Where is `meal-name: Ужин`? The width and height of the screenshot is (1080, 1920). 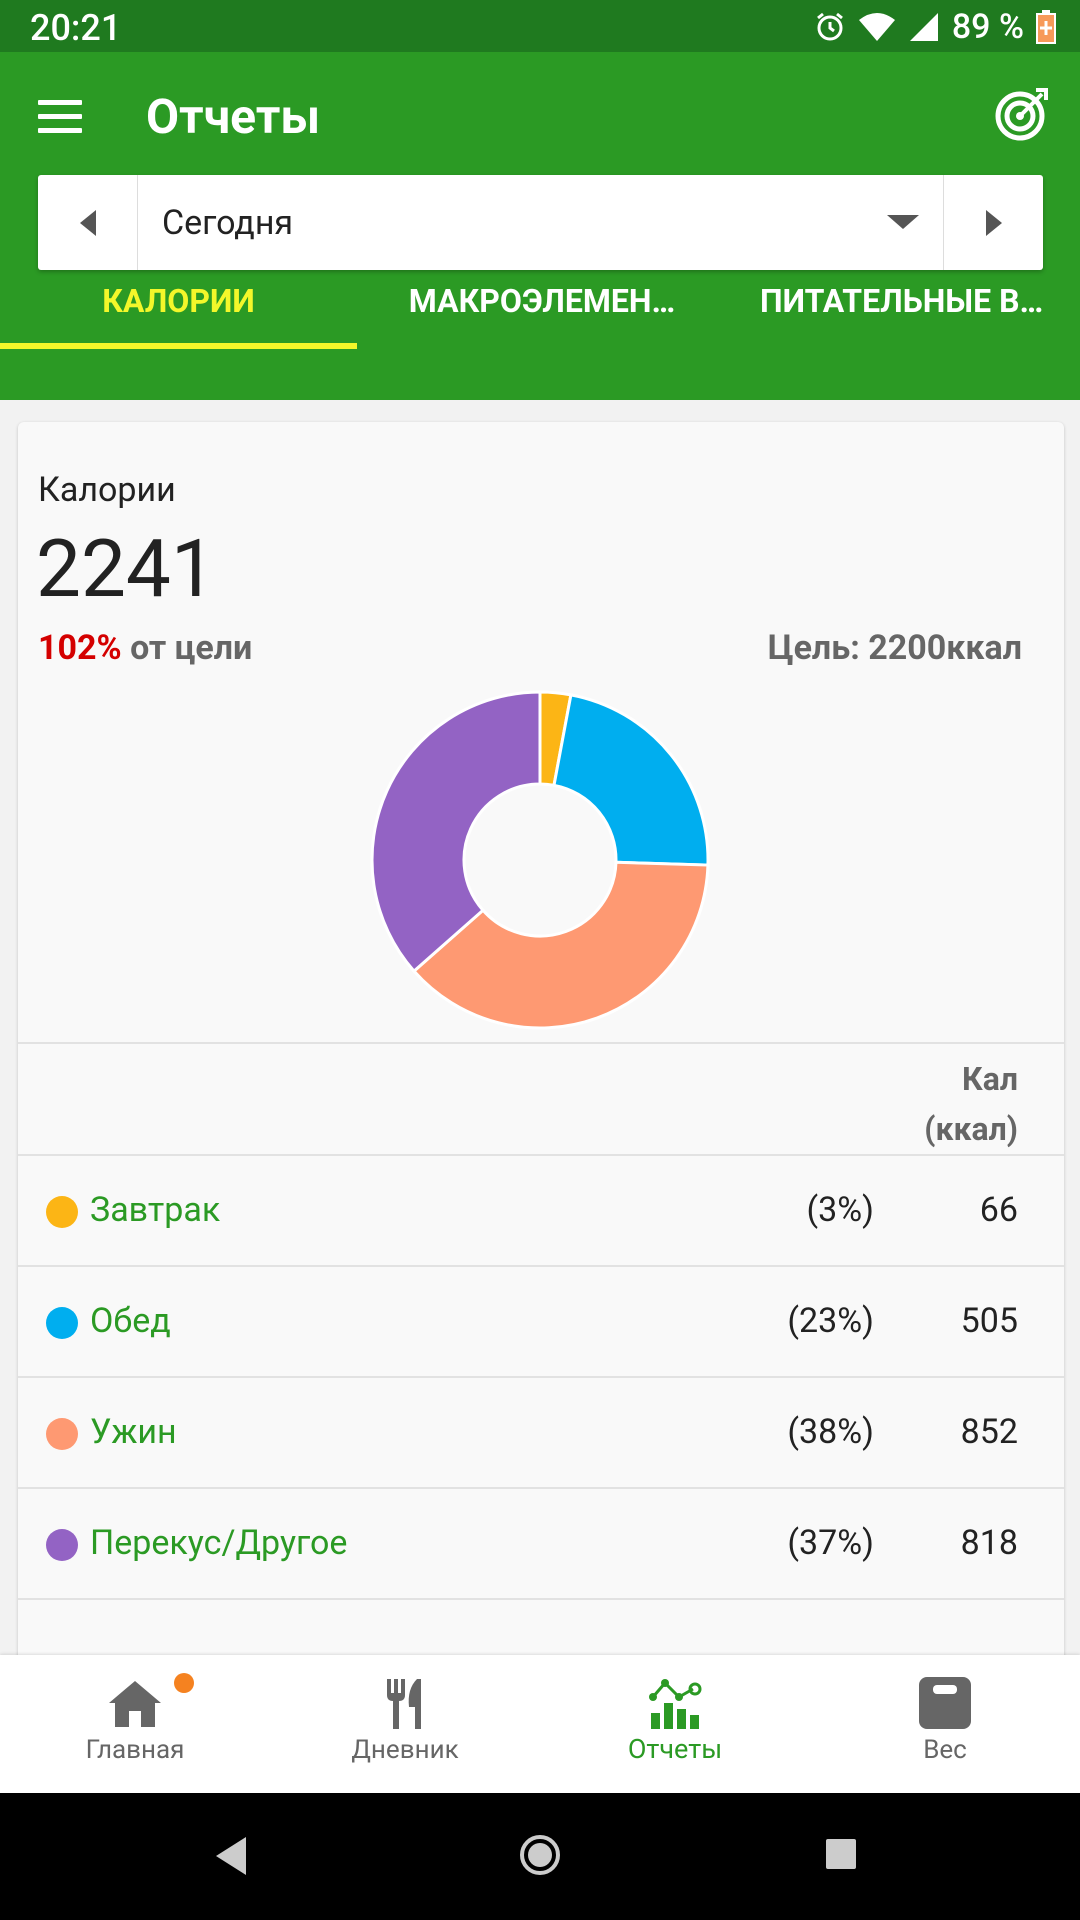
meal-name: Ужин is located at coordinates (133, 1432).